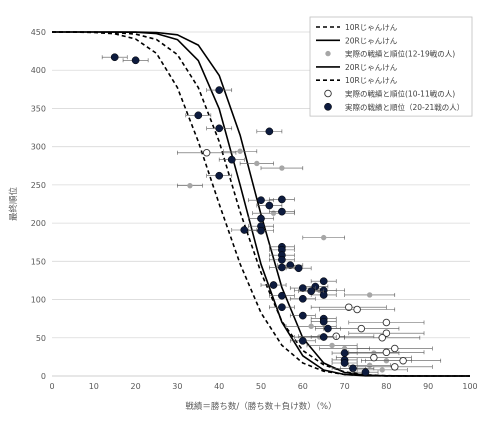 Image resolution: width=500 pixels, height=429 pixels. What do you see at coordinates (469, 386) in the screenshot?
I see `x-tick-label: 100` at bounding box center [469, 386].